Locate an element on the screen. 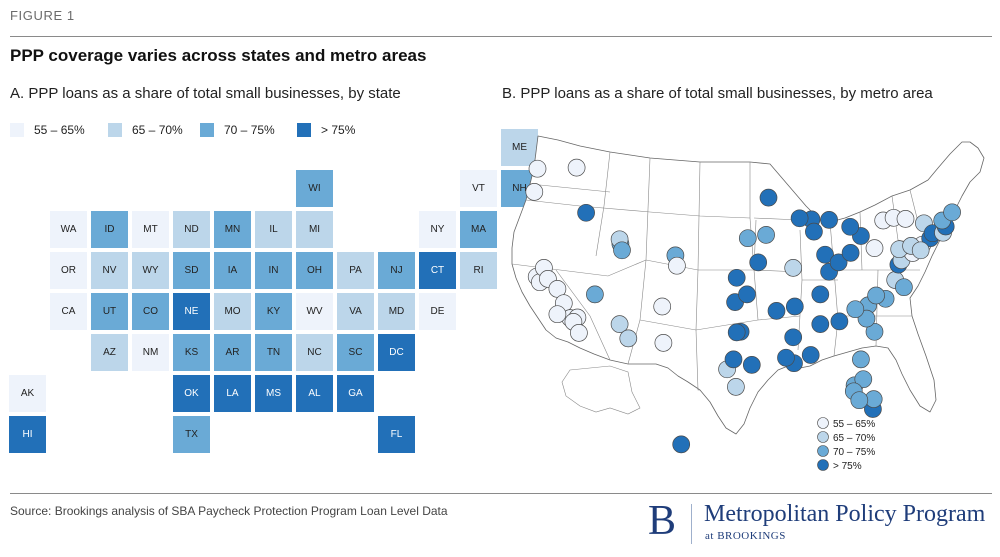 This screenshot has width=1000, height=557. state-tile-ok: OK is located at coordinates (191, 393).